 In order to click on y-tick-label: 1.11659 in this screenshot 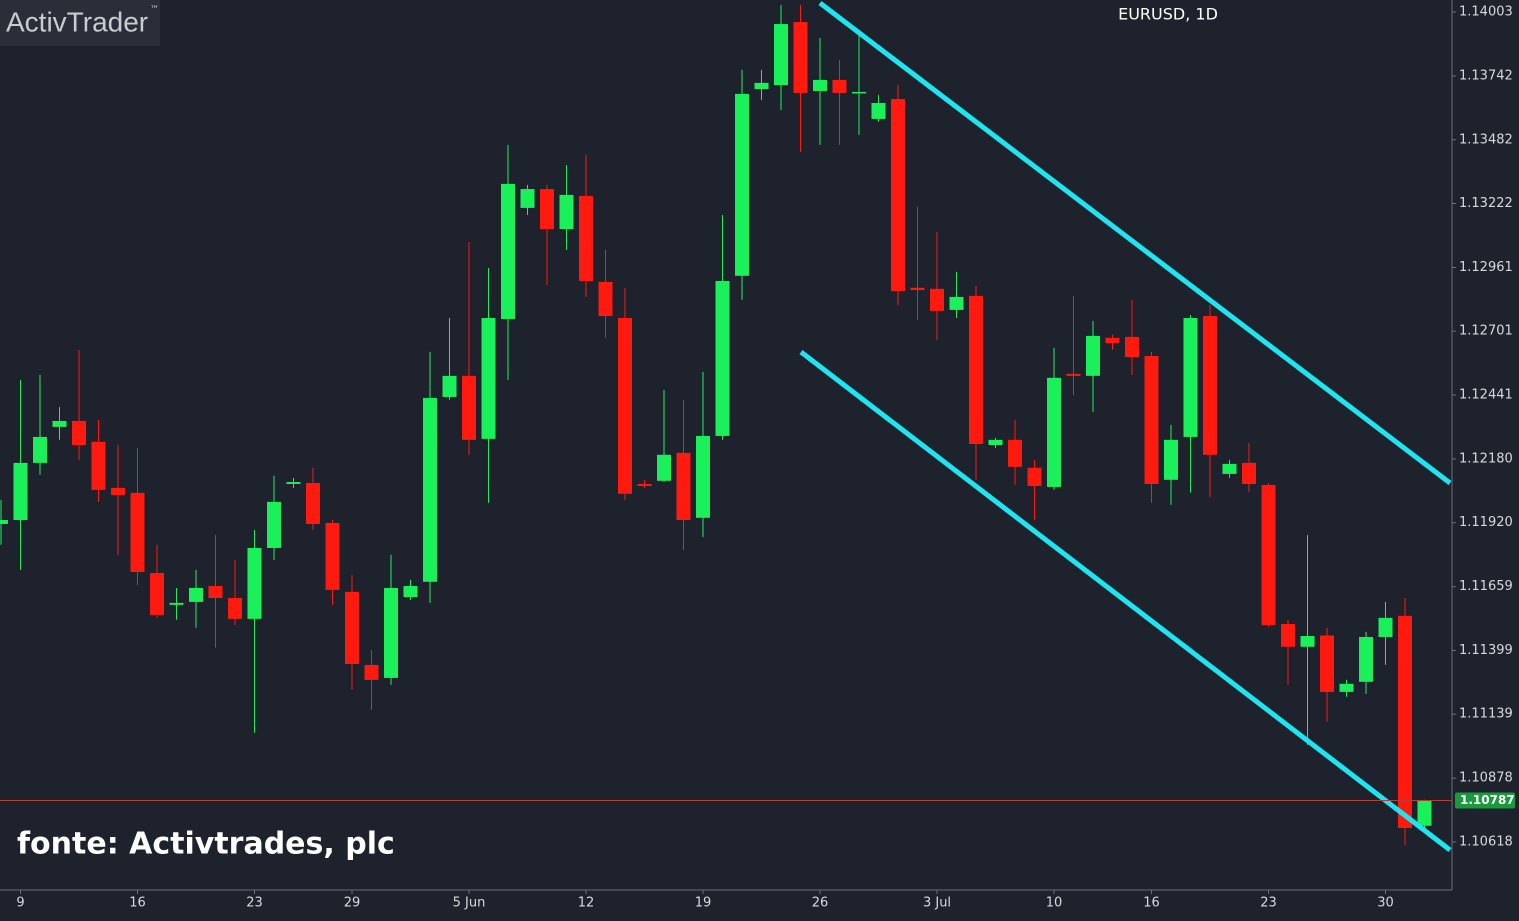, I will do `click(1486, 586)`.